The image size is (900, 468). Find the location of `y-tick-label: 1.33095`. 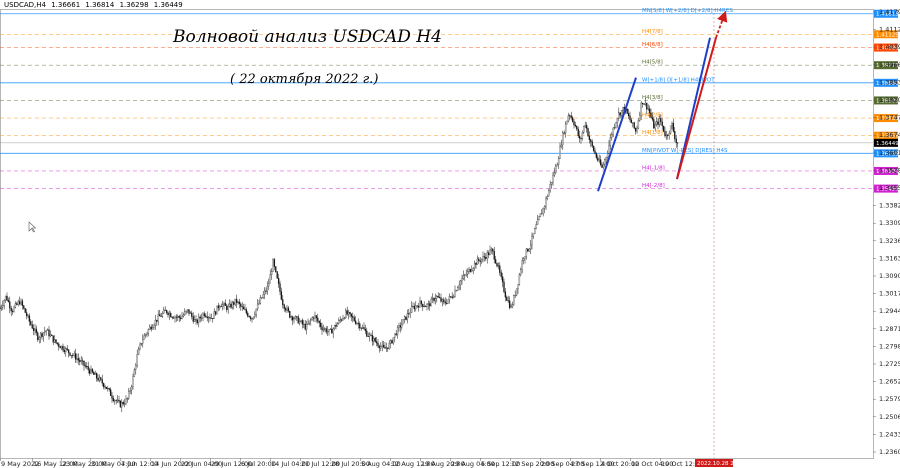

y-tick-label: 1.33095 is located at coordinates (889, 223).